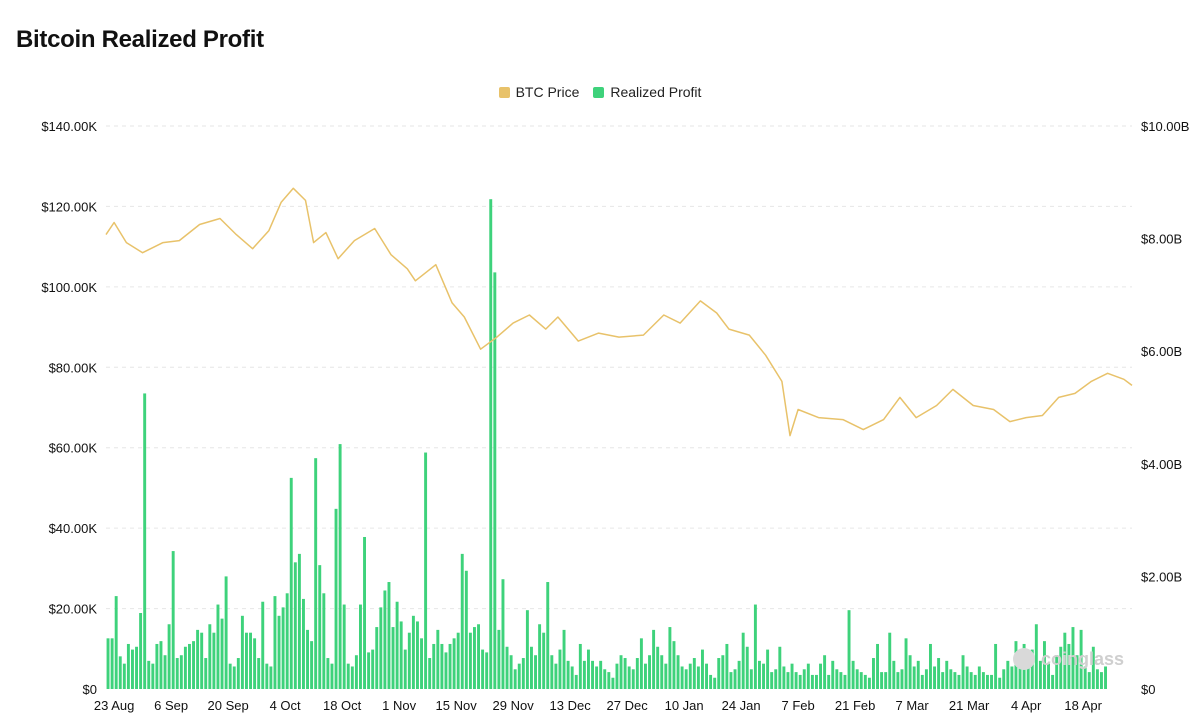 This screenshot has width=1200, height=725. Describe the element at coordinates (457, 705) in the screenshot. I see `x-tick-label: 15 Nov` at that location.